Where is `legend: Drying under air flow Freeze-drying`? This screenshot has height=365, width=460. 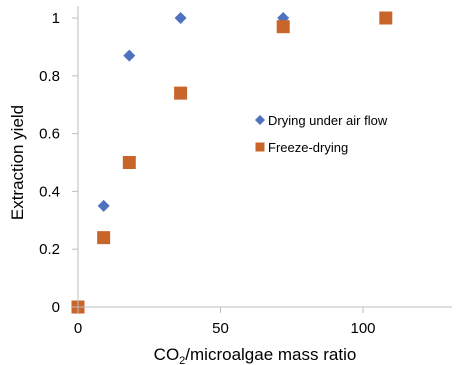 legend: Drying under air flow Freeze-drying is located at coordinates (321, 134).